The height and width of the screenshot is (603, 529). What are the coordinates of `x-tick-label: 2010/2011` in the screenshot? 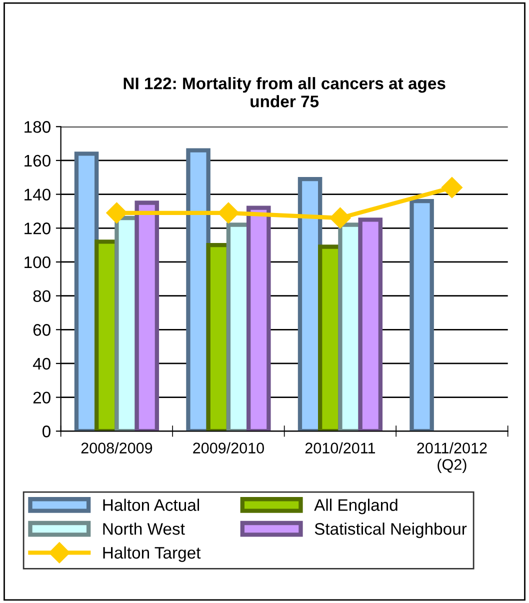 It's located at (340, 448).